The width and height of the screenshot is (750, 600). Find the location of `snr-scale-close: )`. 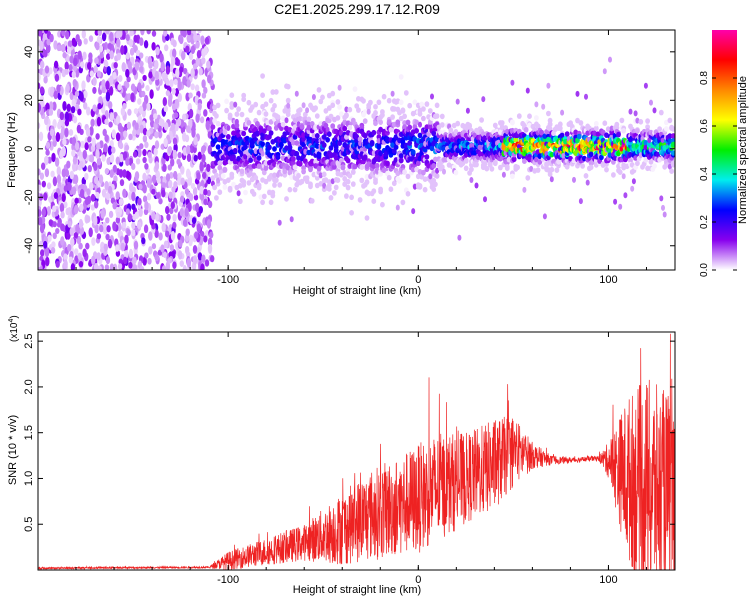

snr-scale-close: ) is located at coordinates (14, 316).